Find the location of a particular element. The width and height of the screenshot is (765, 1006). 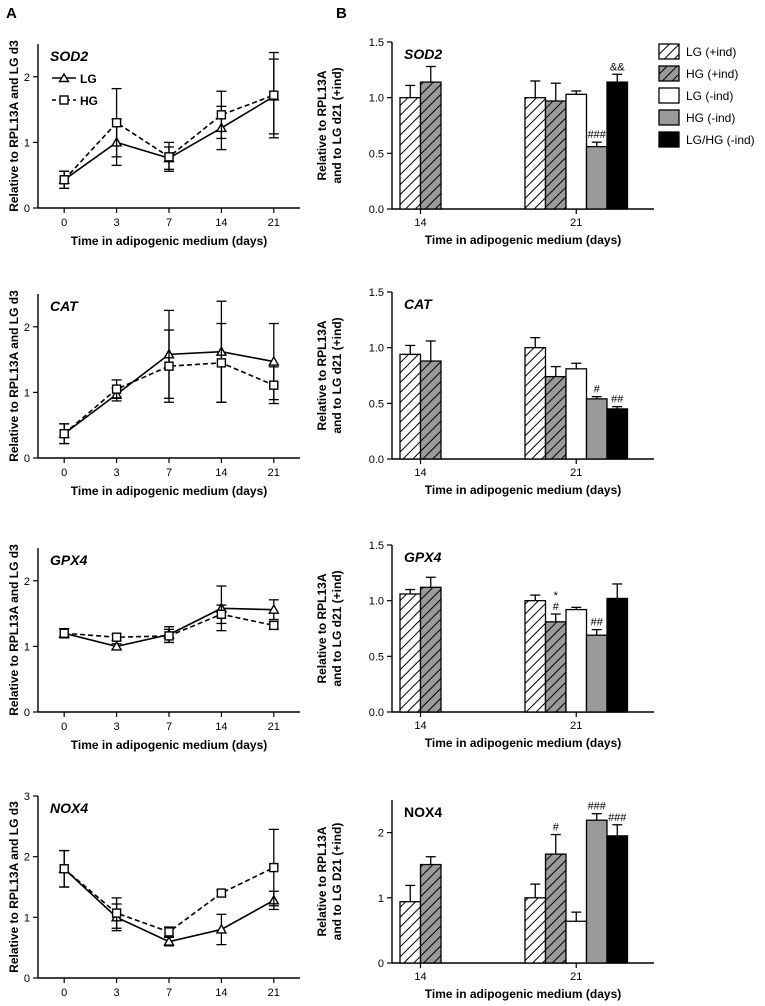

legend-label-hg-noind: HG (-ind) is located at coordinates (710, 118).